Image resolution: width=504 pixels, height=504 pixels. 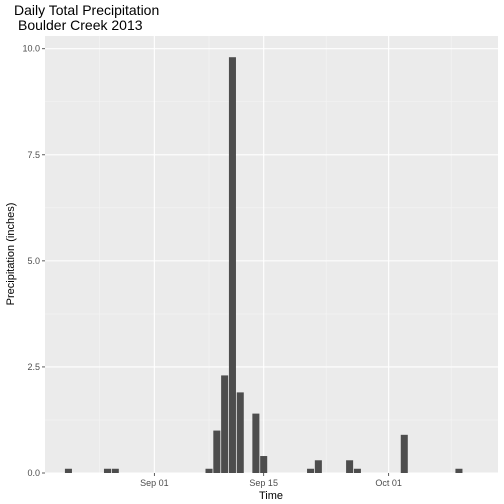 I want to click on chart-title-line: Daily Total Precipitation, so click(x=87, y=10).